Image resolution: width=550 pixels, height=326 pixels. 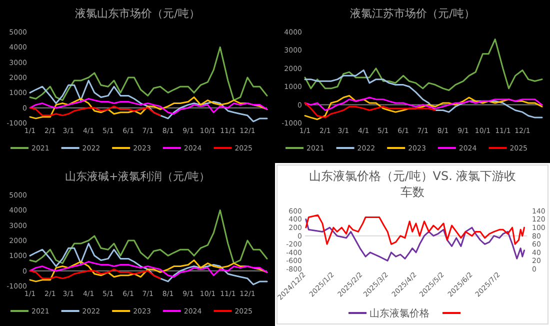 I want to click on chart-title: 液氯江苏市场价（元/吨）, so click(x=412, y=13).